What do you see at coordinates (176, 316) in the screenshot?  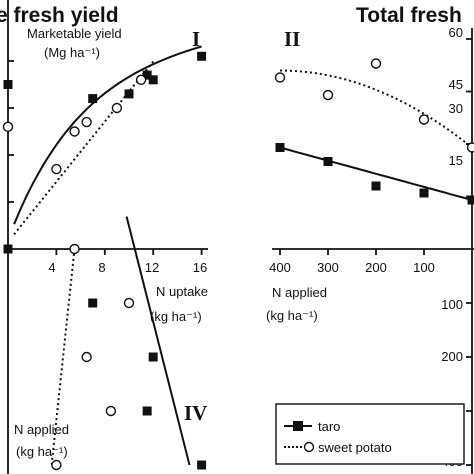 I see `x-axis-unit-n-uptake: (kg ha⁻¹)` at bounding box center [176, 316].